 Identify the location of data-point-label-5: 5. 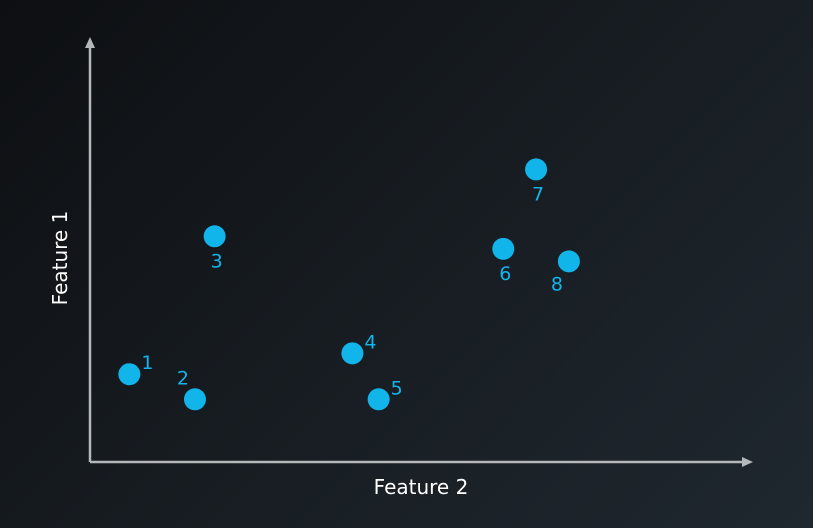
(397, 388).